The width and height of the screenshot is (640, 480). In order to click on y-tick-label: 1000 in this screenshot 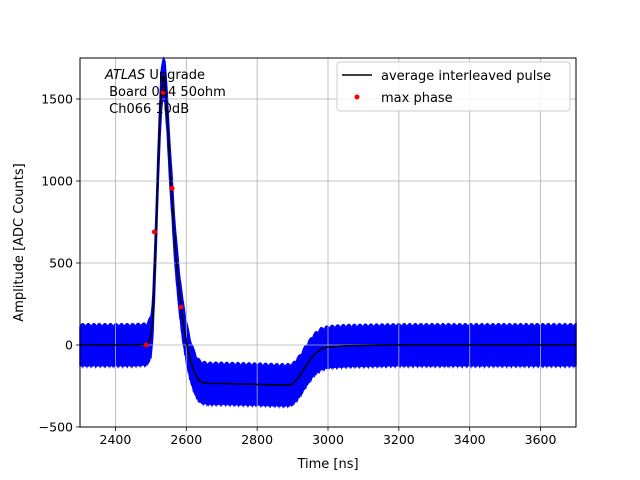, I will do `click(57, 181)`.